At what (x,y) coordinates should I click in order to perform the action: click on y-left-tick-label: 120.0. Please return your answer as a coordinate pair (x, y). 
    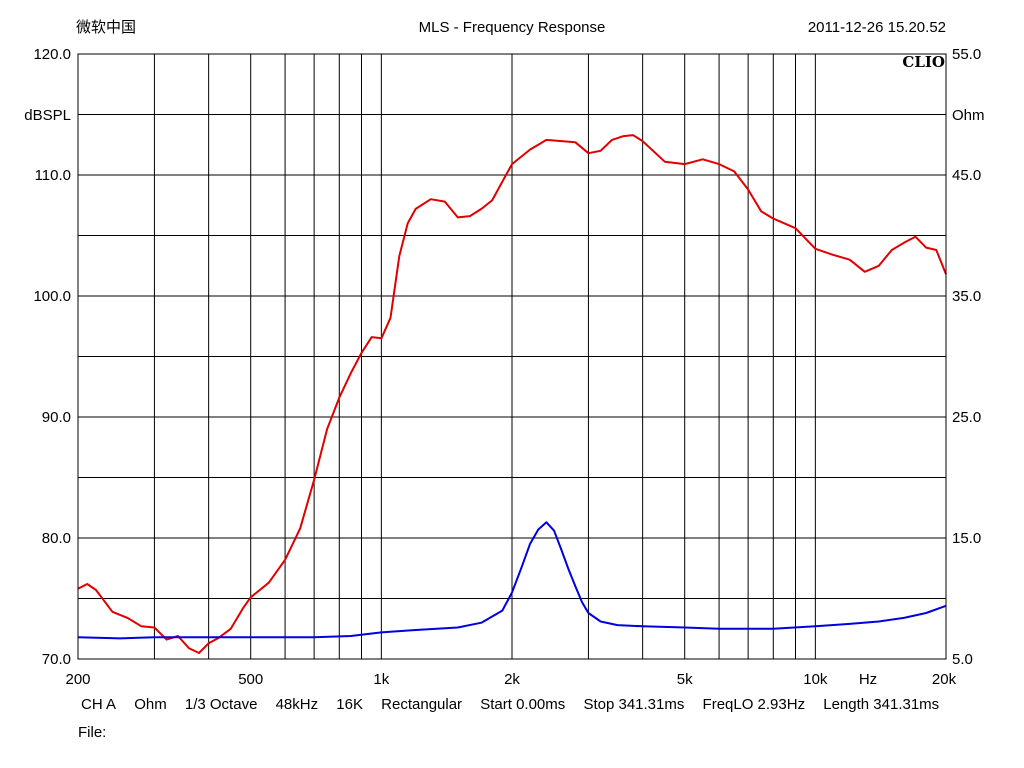
    Looking at the image, I should click on (52, 54).